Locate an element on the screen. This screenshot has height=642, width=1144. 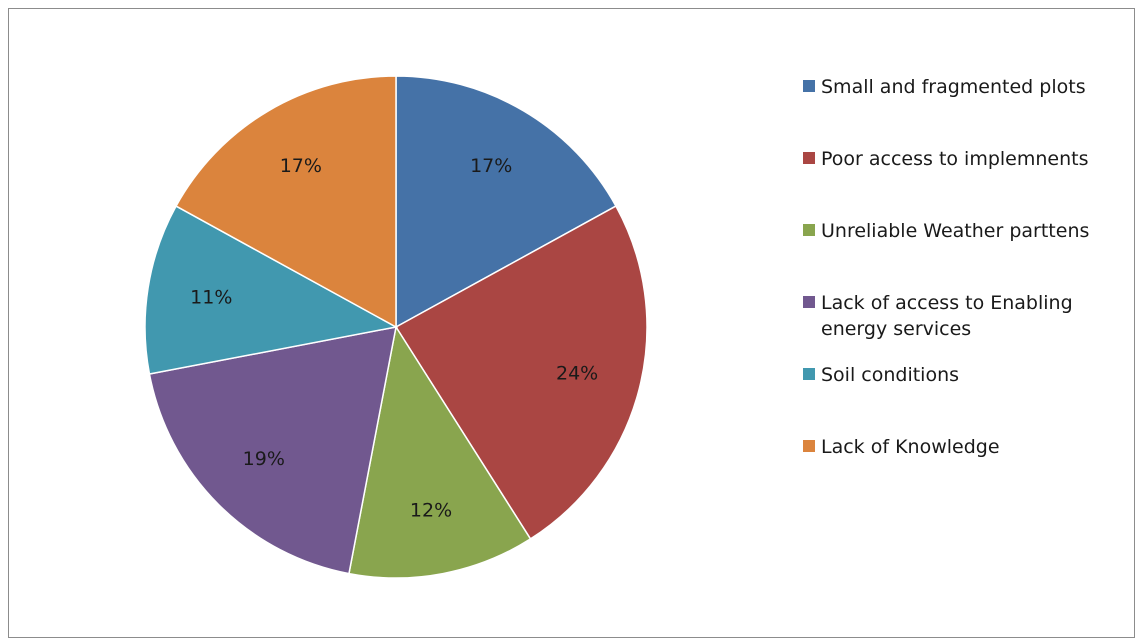
legend-label: Unreliable Weather parttens is located at coordinates (955, 231).